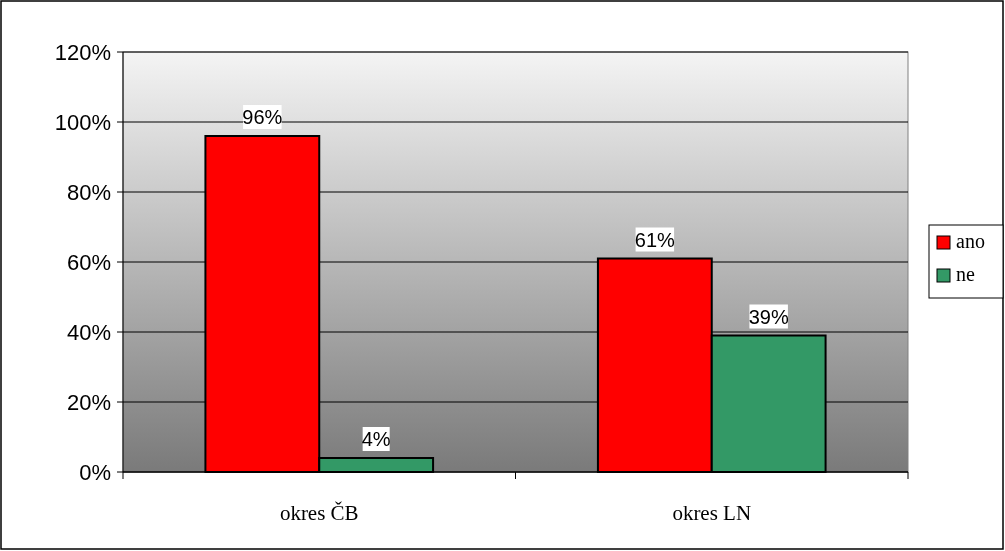 The height and width of the screenshot is (551, 1005). Describe the element at coordinates (88, 262) in the screenshot. I see `y-tick-label: 60%` at that location.